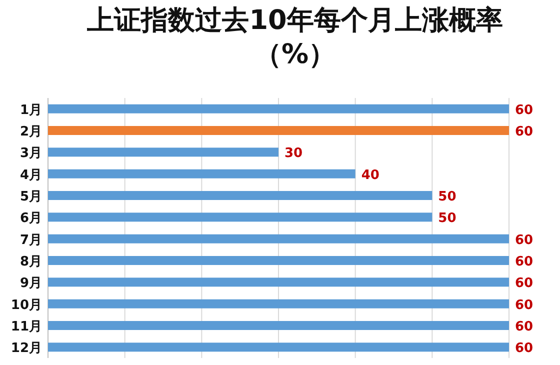 This screenshot has height=365, width=560. Describe the element at coordinates (26, 327) in the screenshot. I see `y-tick-label: 11月` at that location.